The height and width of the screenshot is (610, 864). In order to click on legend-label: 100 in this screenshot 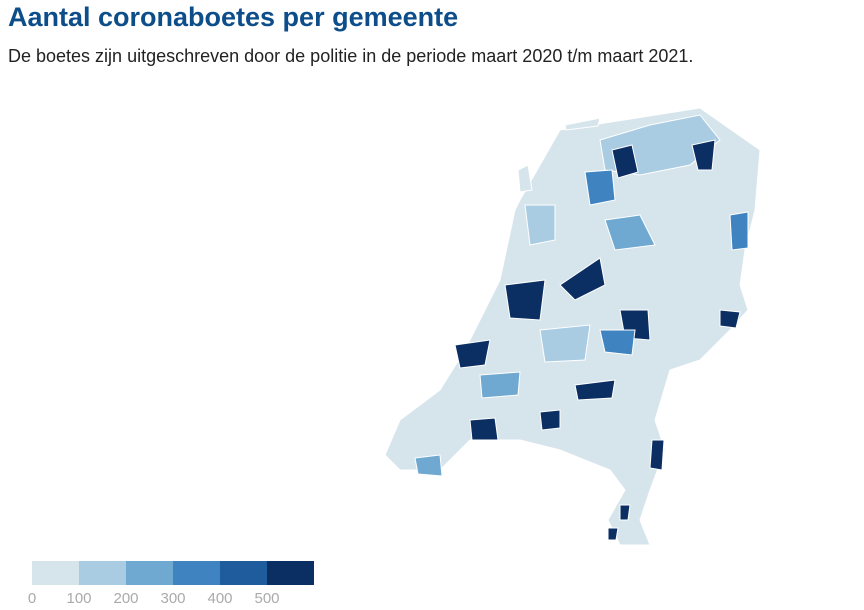, I will do `click(78, 598)`.